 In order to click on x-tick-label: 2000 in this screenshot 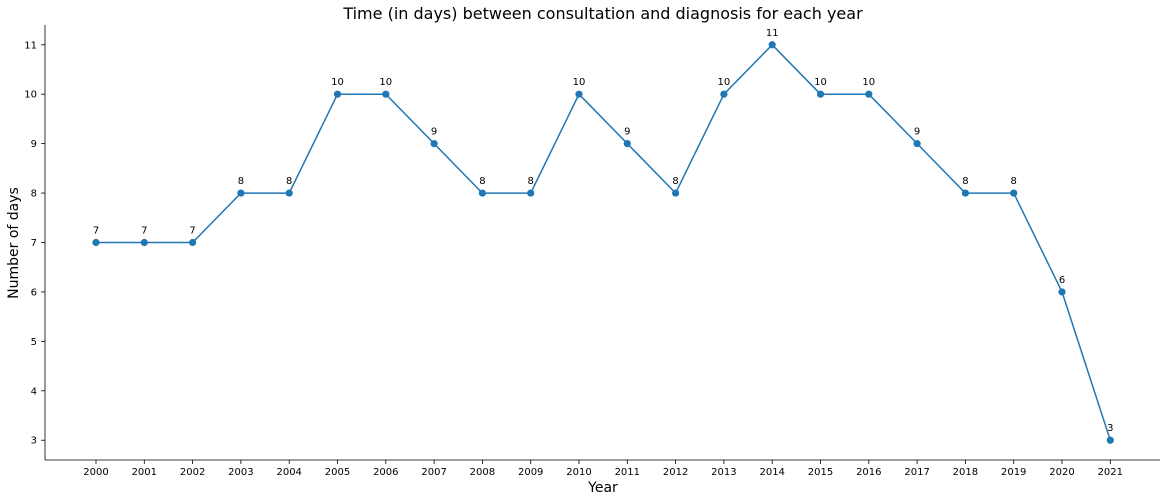, I will do `click(95, 472)`.